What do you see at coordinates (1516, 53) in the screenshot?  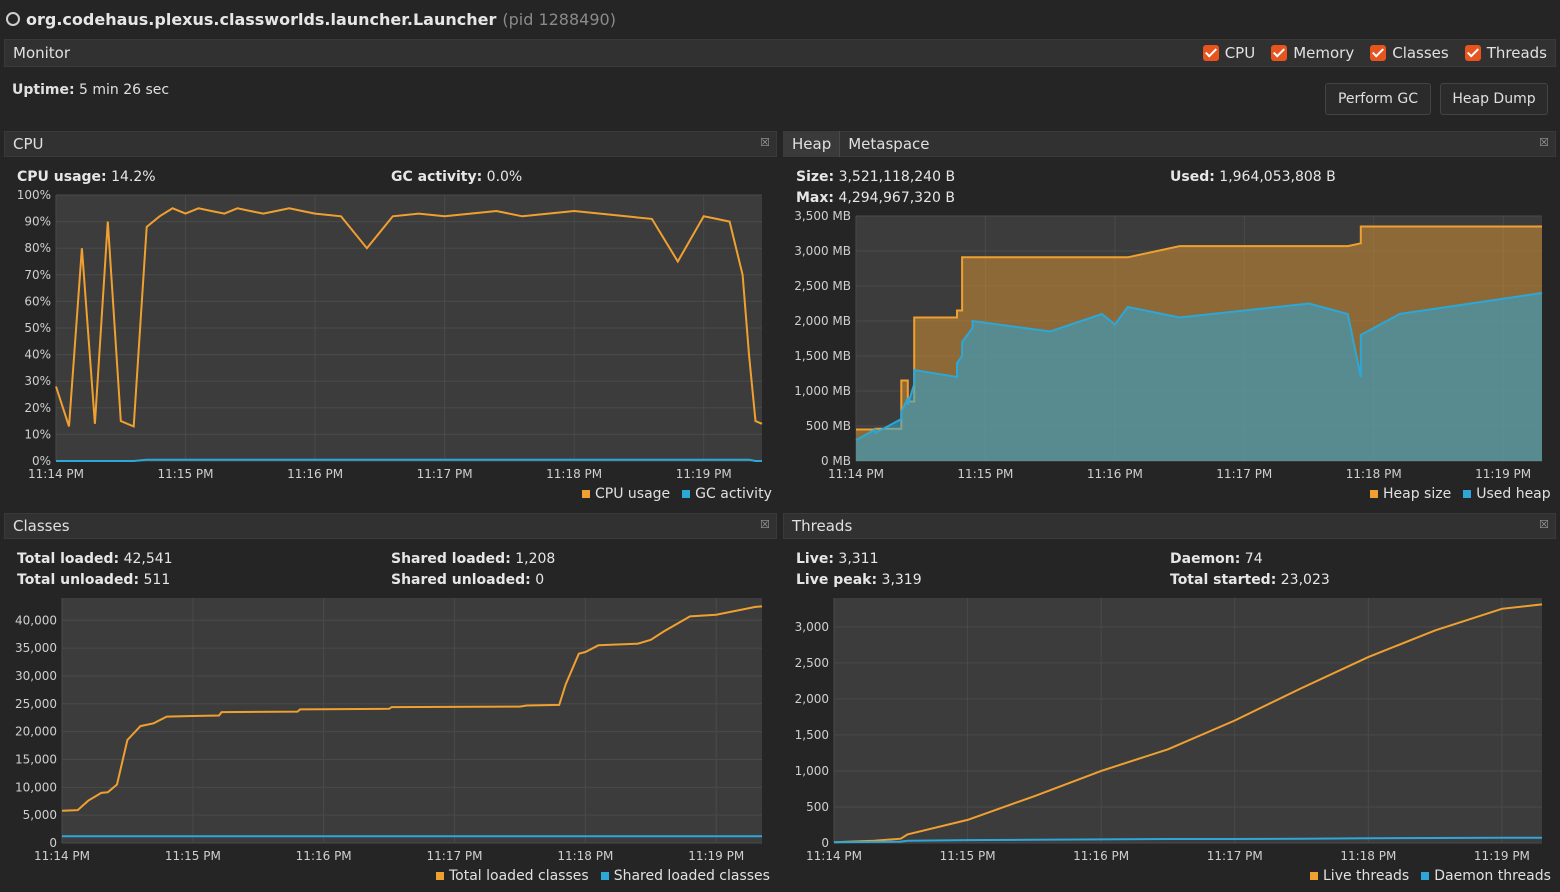 I see `threads-checkbox-label: Threads` at bounding box center [1516, 53].